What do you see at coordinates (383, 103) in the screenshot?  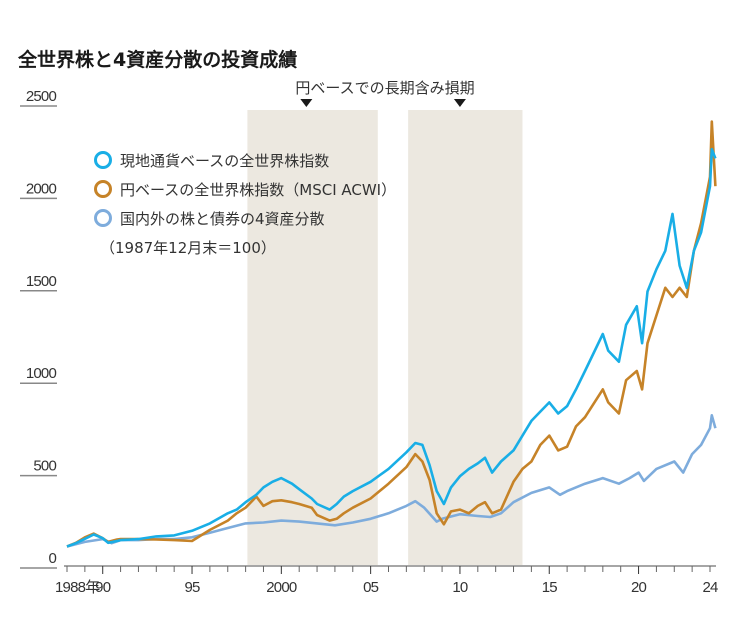 I see `annotation-markers` at bounding box center [383, 103].